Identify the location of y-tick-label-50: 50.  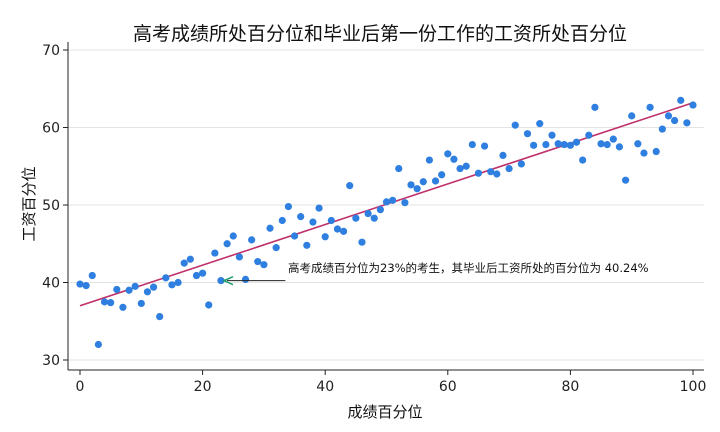
(51, 206).